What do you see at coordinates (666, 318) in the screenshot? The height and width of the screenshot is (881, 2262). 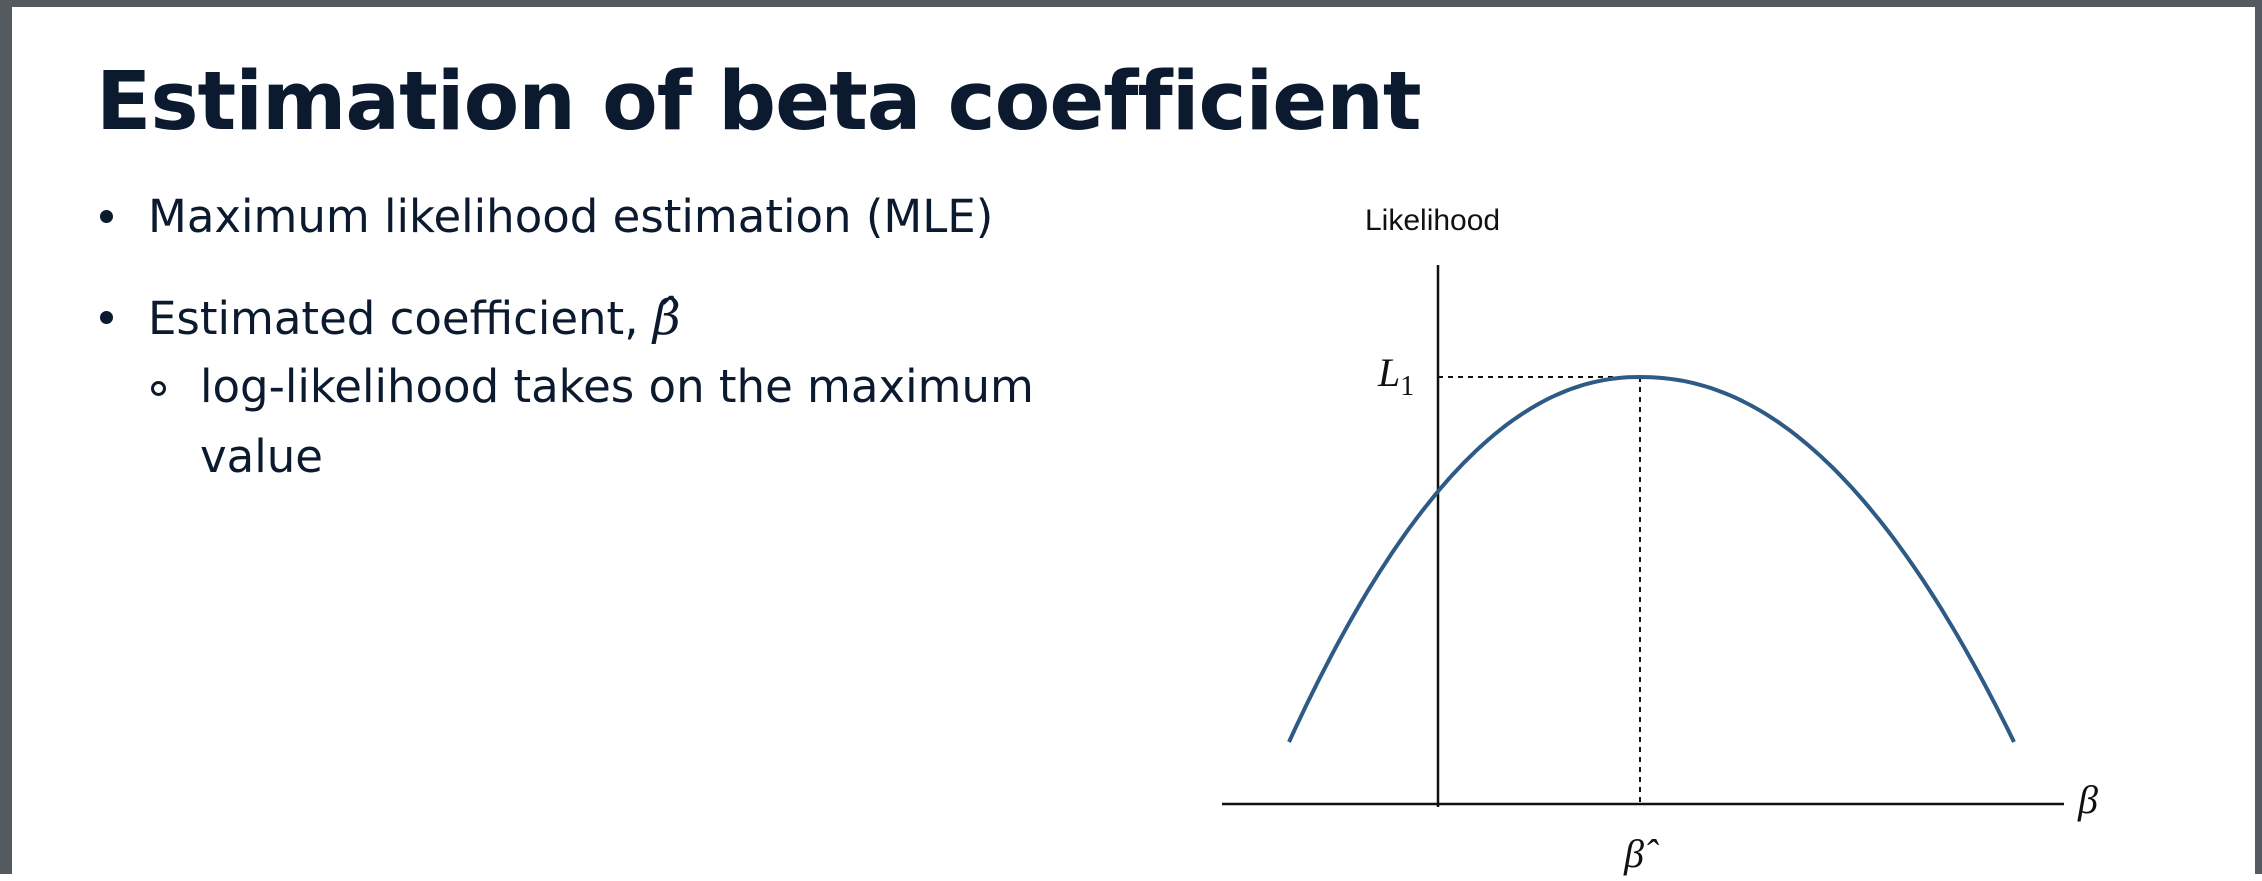 I see `beta-hat-symbol: β̂` at bounding box center [666, 318].